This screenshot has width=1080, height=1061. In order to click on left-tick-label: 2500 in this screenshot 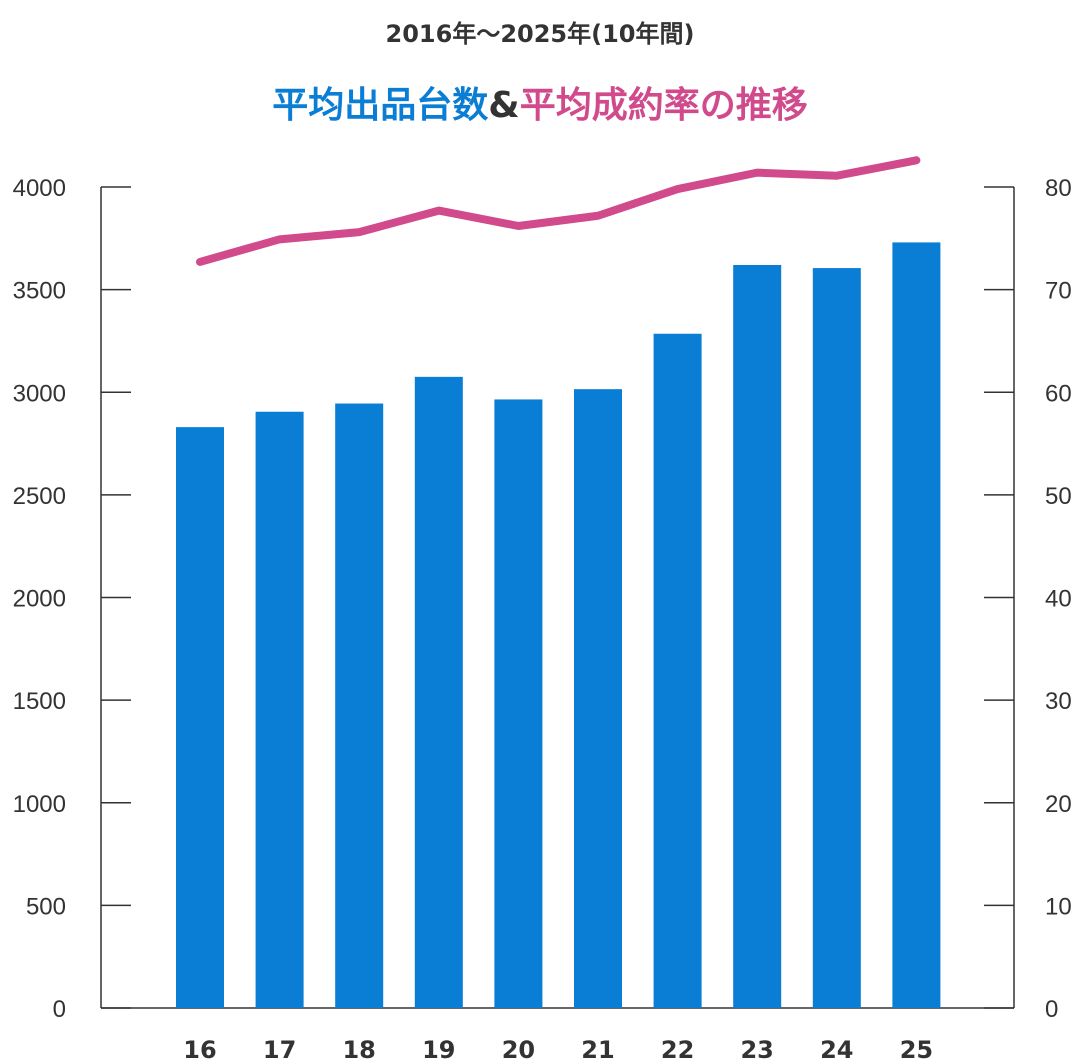, I will do `click(39, 496)`.